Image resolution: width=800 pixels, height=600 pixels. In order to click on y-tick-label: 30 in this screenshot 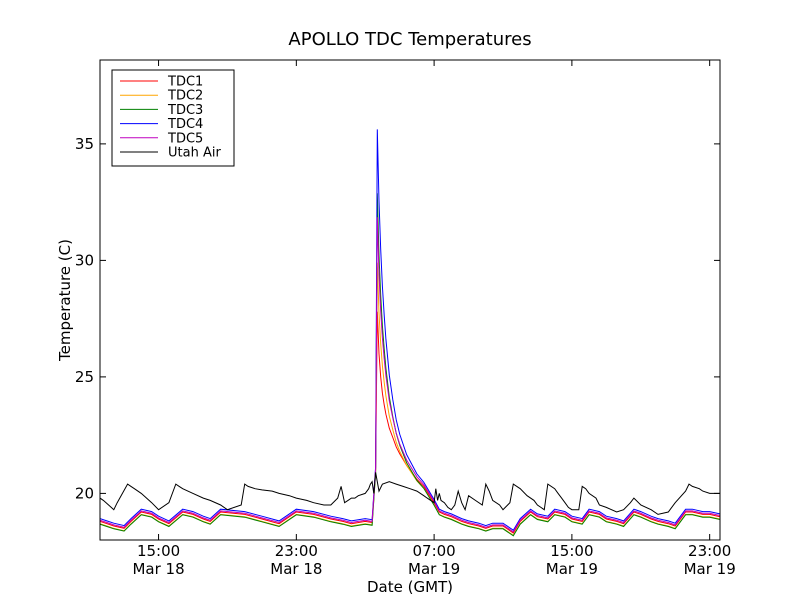, I will do `click(84, 260)`.